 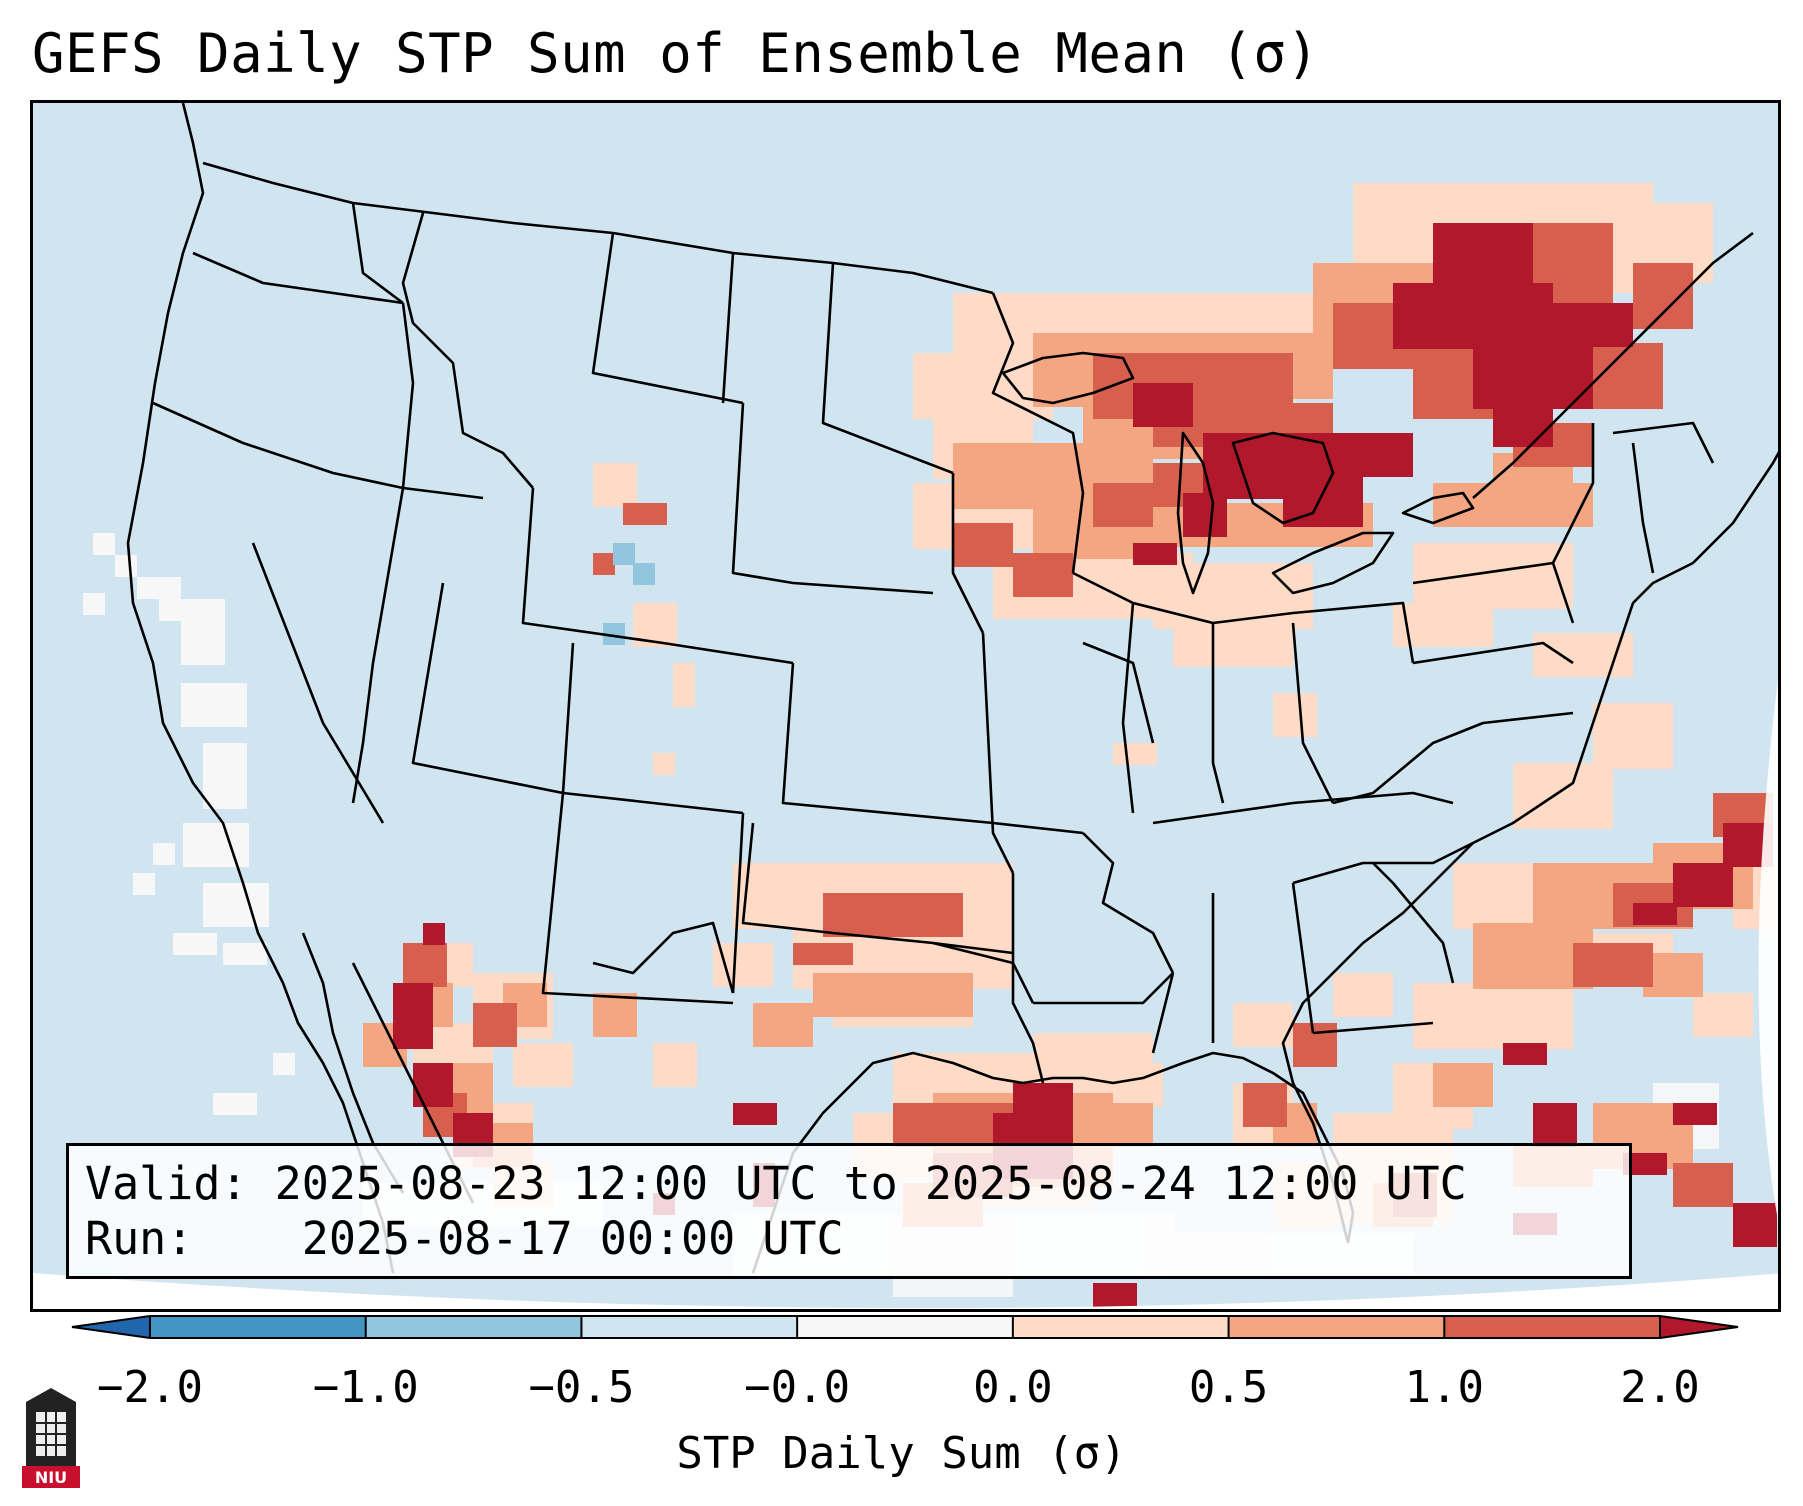 What do you see at coordinates (849, 1238) in the screenshot?
I see `run-line: Run: 2025-08-17 00:00 UTC` at bounding box center [849, 1238].